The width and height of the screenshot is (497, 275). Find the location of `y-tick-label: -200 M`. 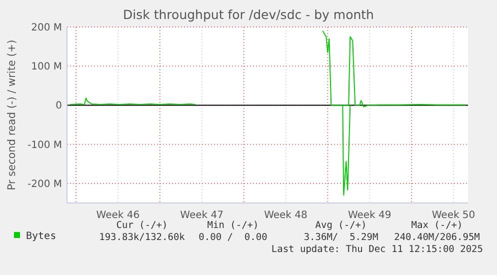

y-tick-label: -200 M is located at coordinates (44, 184).